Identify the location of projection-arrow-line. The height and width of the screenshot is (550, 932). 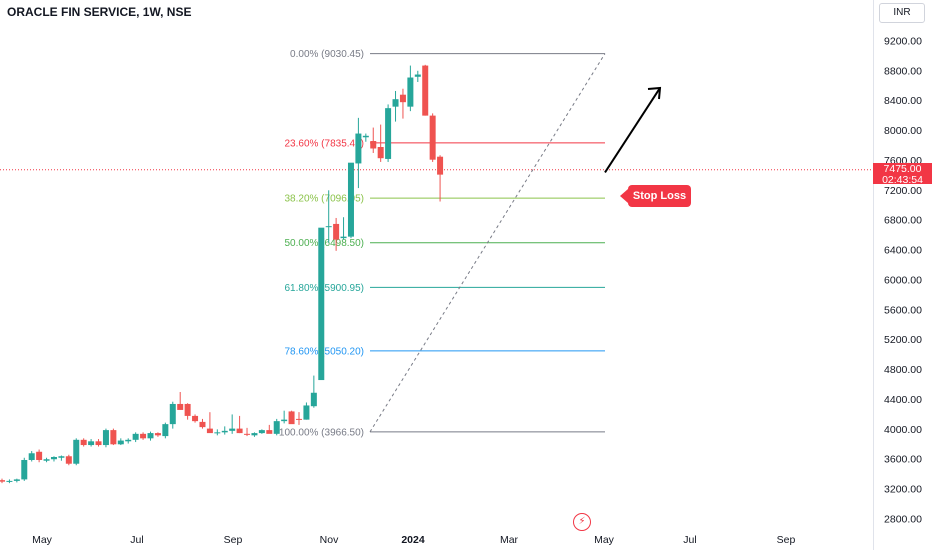
(632, 130).